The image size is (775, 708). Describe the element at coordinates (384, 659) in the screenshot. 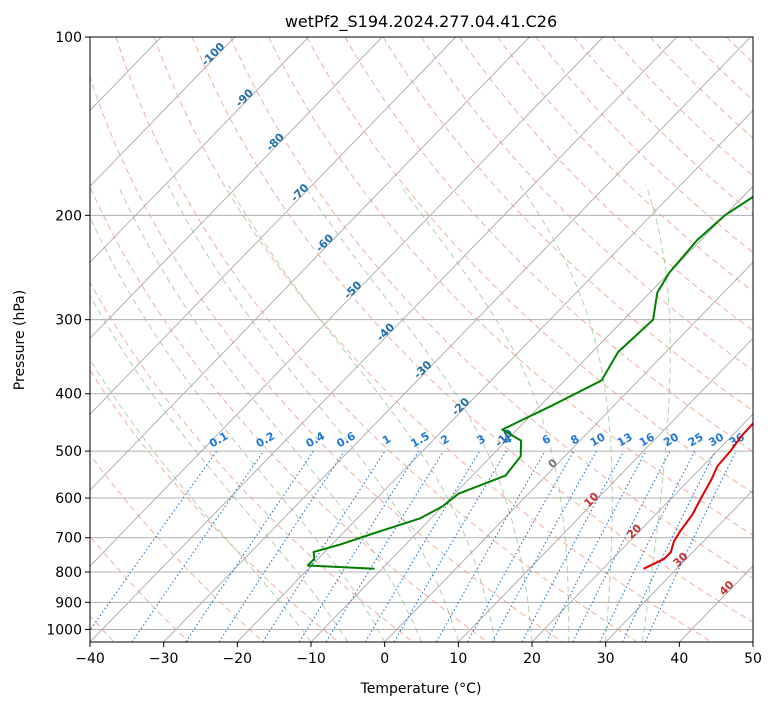

I see `x-tick-label: 0` at that location.